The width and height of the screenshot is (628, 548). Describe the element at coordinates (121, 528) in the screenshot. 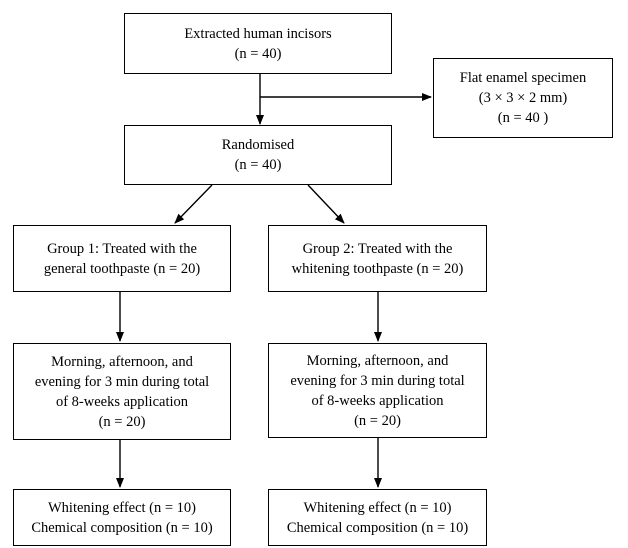

I see `outcome1-line-2: Chemical composition (n = 10)` at that location.